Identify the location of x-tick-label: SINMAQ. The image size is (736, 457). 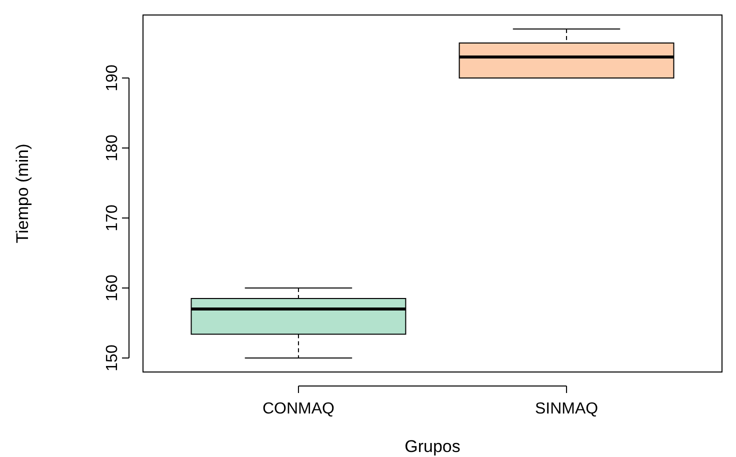
(566, 409).